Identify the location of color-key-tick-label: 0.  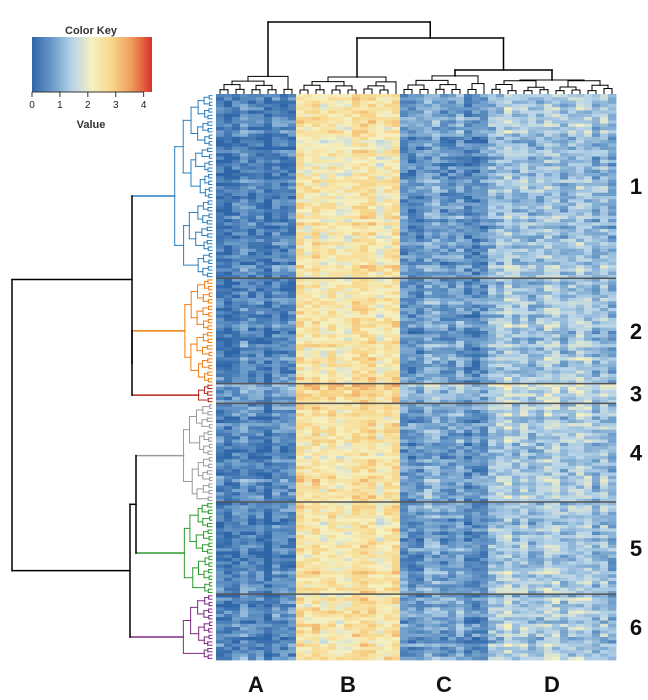
(32, 105).